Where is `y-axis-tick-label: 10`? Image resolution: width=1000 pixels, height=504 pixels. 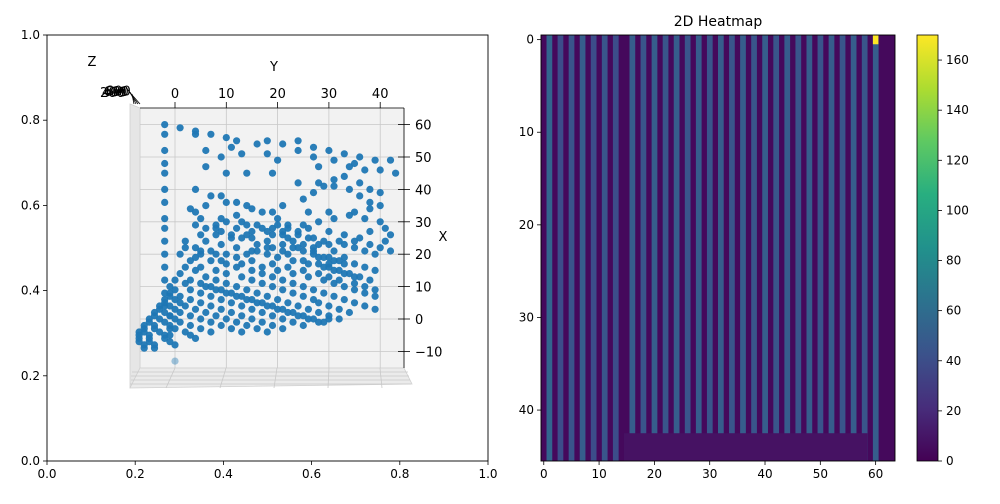 y-axis-tick-label: 10 is located at coordinates (226, 94).